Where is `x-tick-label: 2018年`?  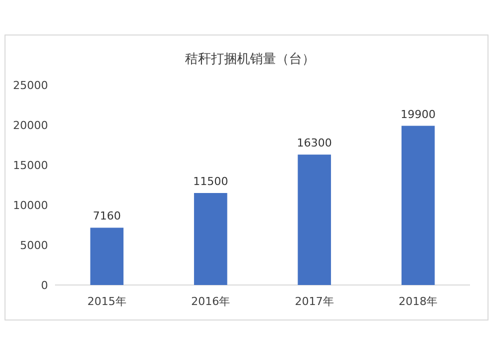
x-tick-label: 2018年 is located at coordinates (418, 301).